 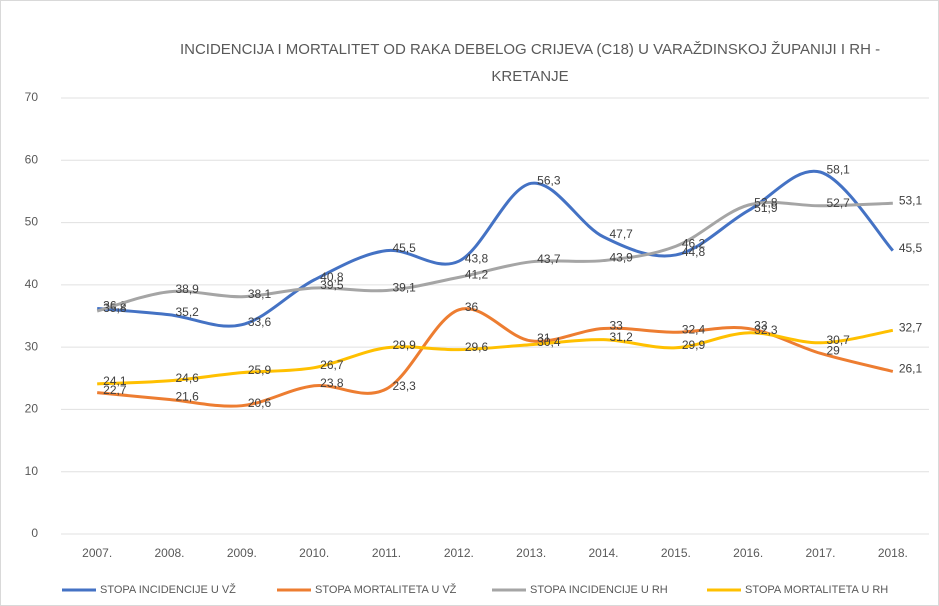 What do you see at coordinates (32, 409) in the screenshot?
I see `y-tick-label: 20` at bounding box center [32, 409].